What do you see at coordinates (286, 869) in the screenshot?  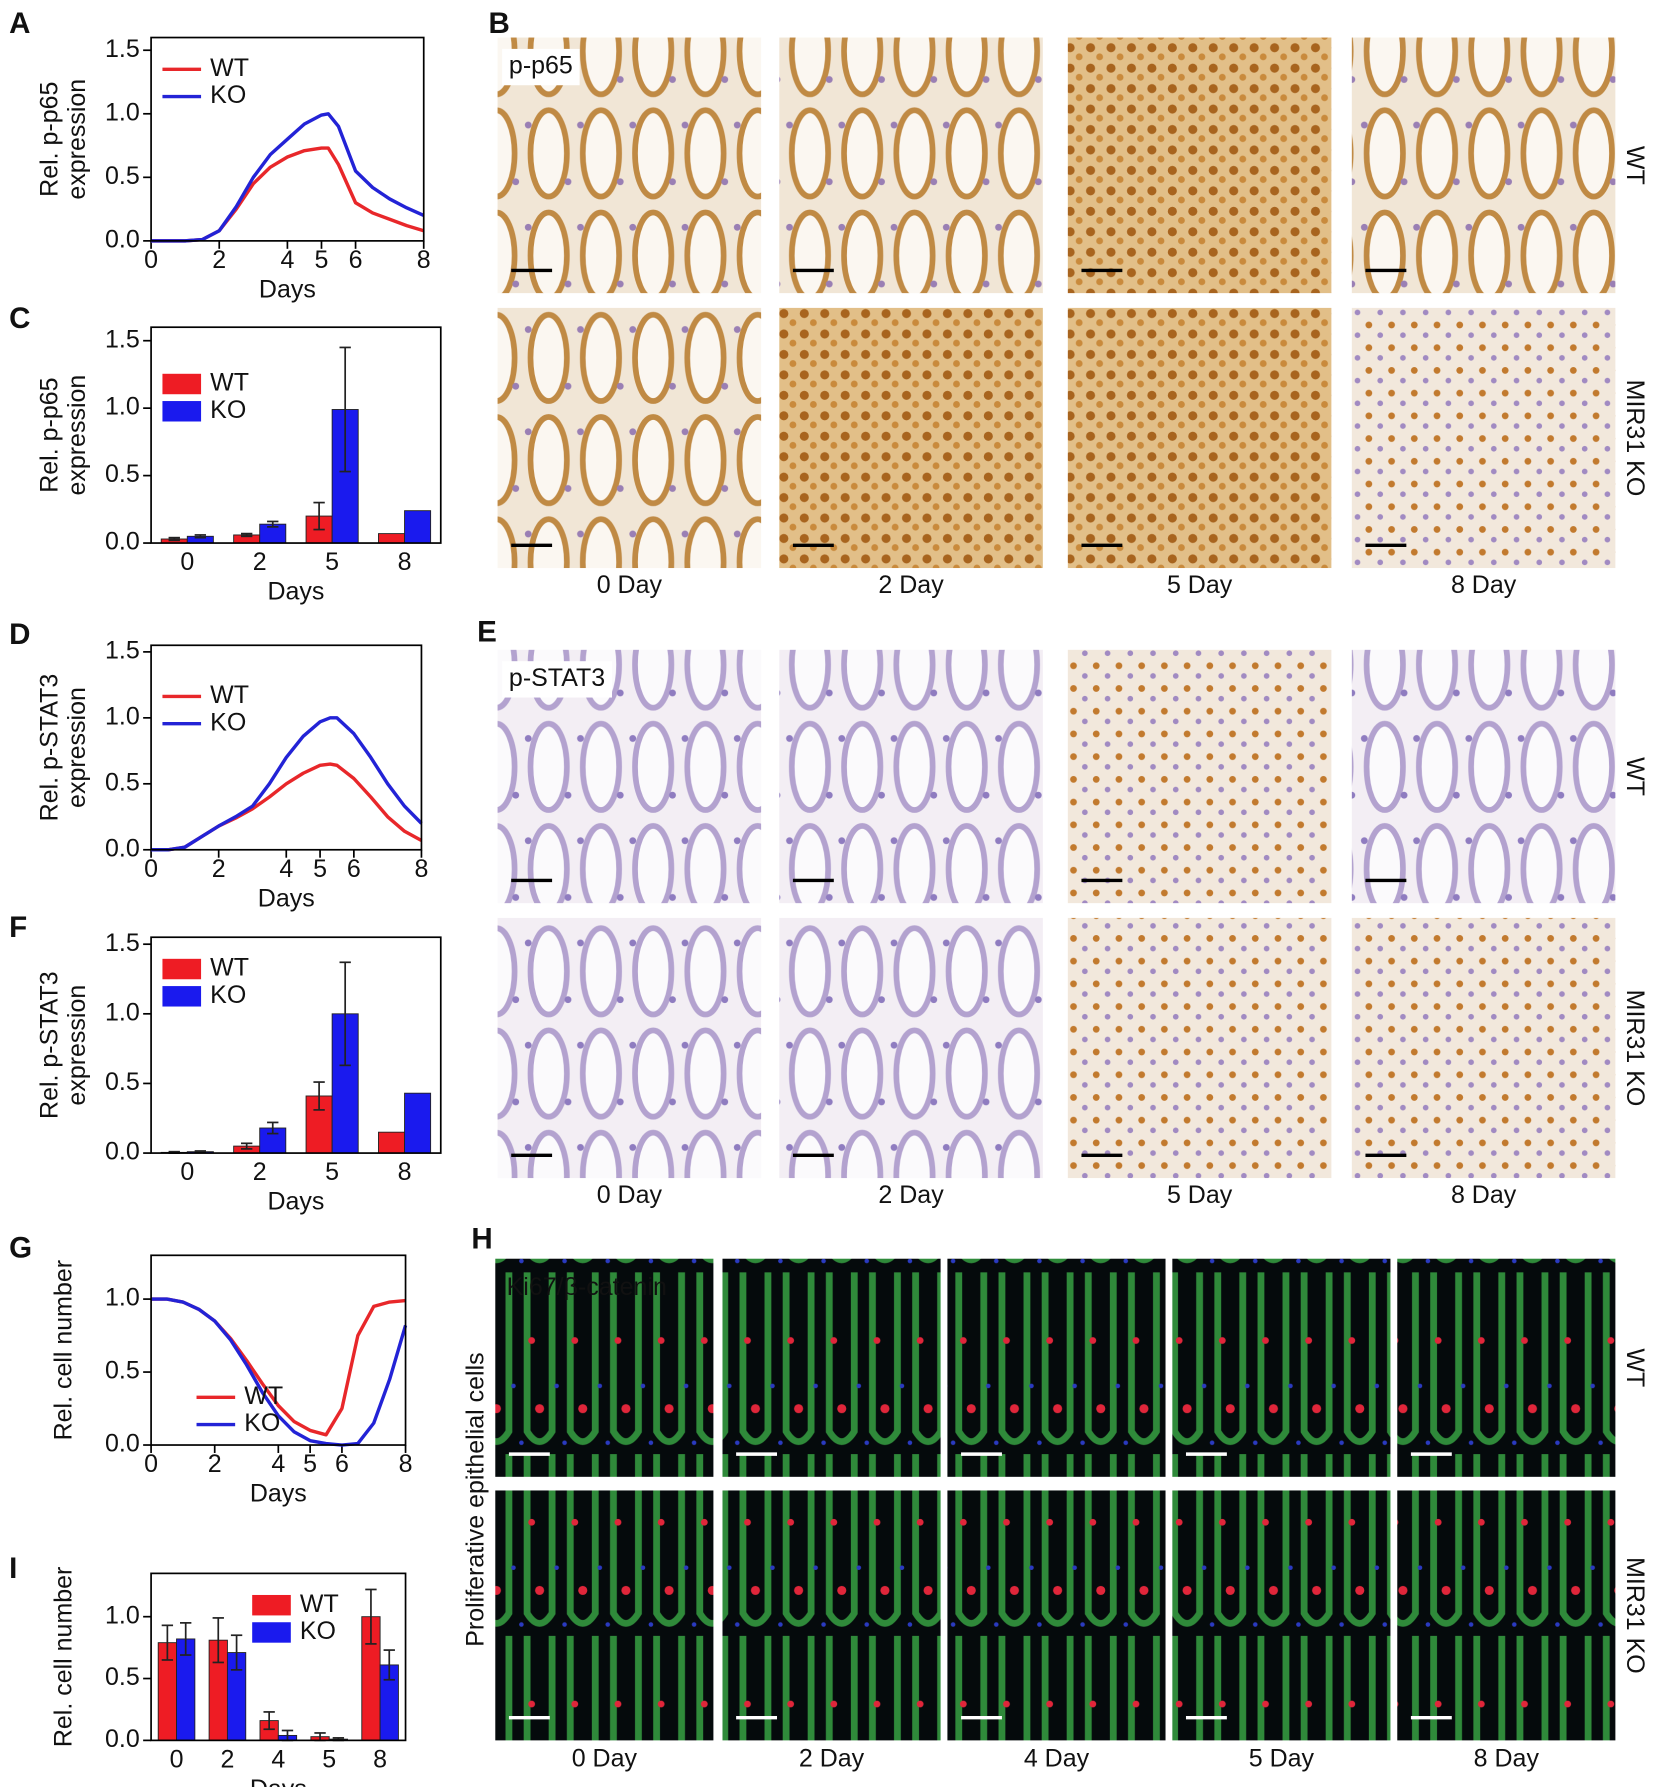 I see `x-tick-label: 4` at bounding box center [286, 869].